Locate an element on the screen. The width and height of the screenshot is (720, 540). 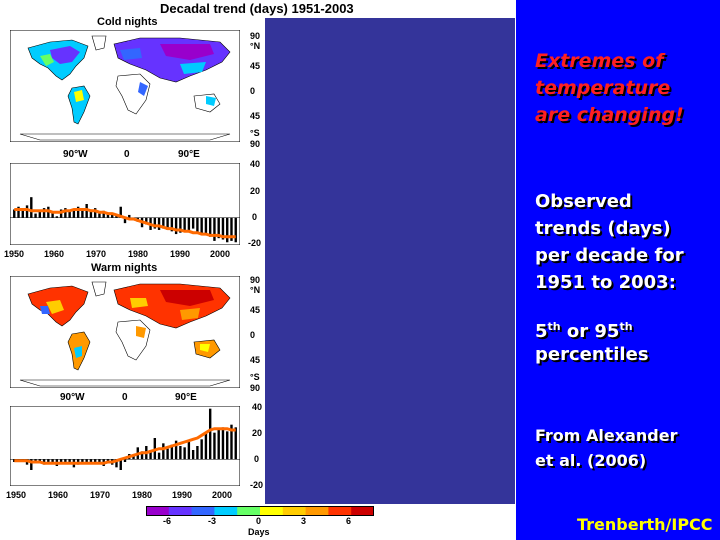
warm-ytick-20: 20 is located at coordinates (257, 433).